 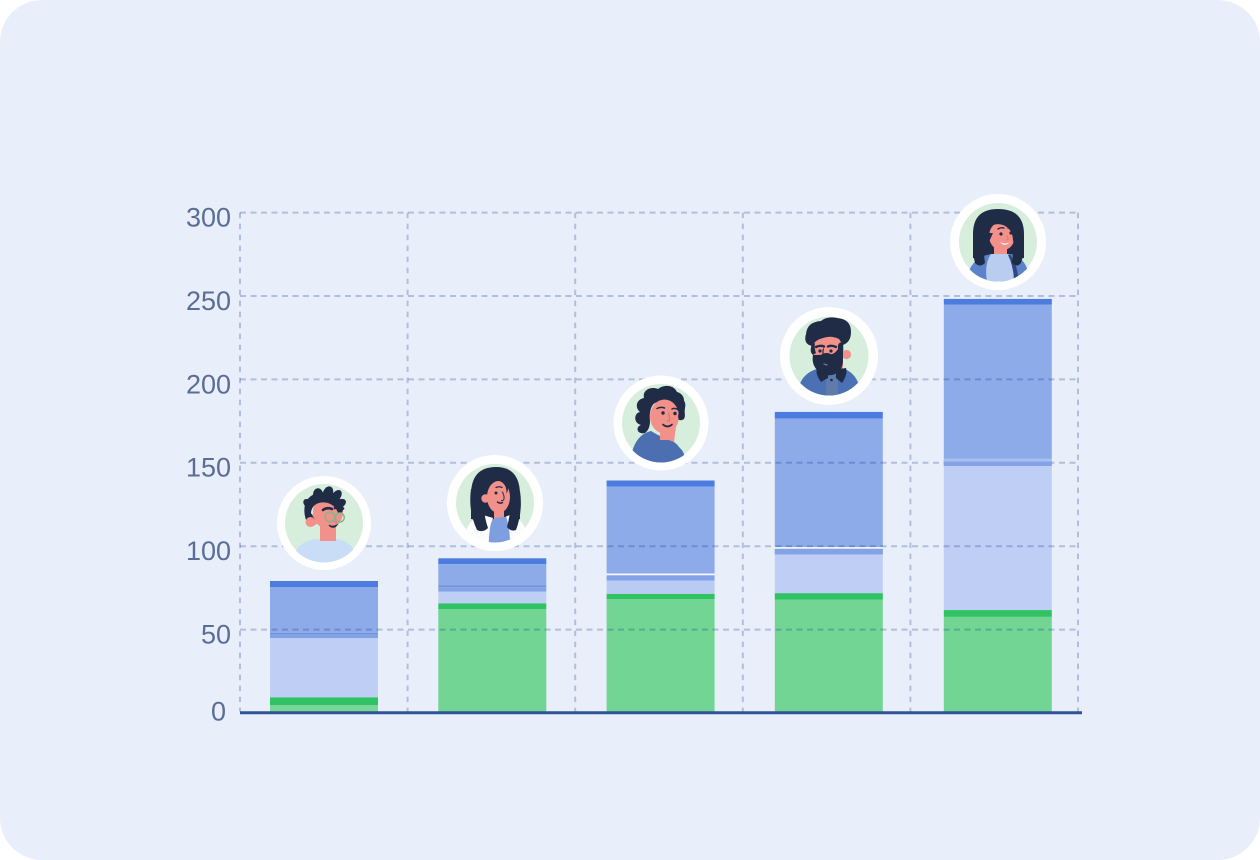 I want to click on svg-text: 50, so click(x=216, y=635).